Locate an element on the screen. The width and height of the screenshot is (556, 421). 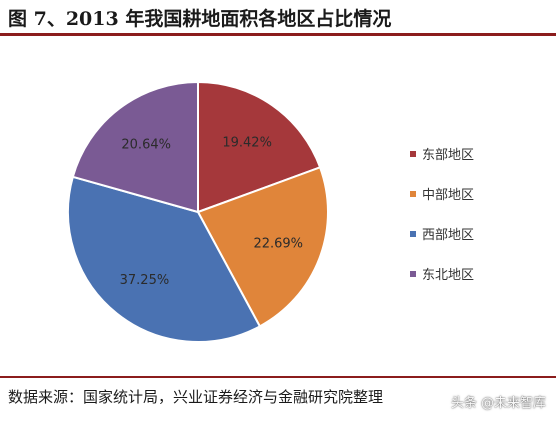
legend-label-1: 东部地区 is located at coordinates (448, 155).